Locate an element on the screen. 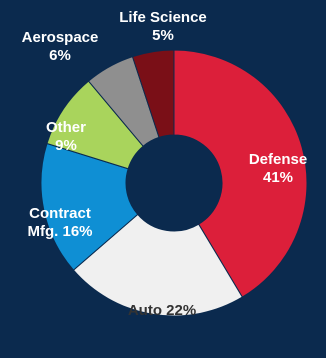  data-label-contract-mfg: Contract Mfg. 16% is located at coordinates (59, 222).